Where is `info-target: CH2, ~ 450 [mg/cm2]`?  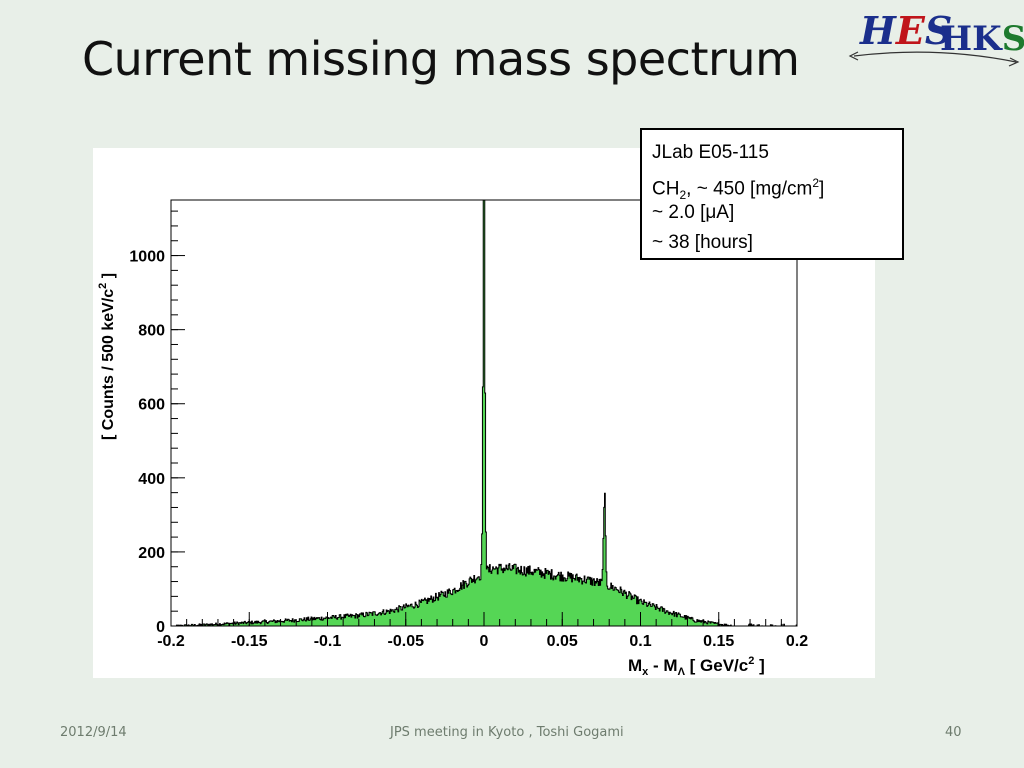
info-target: CH2, ~ 450 [mg/cm2] is located at coordinates (772, 185).